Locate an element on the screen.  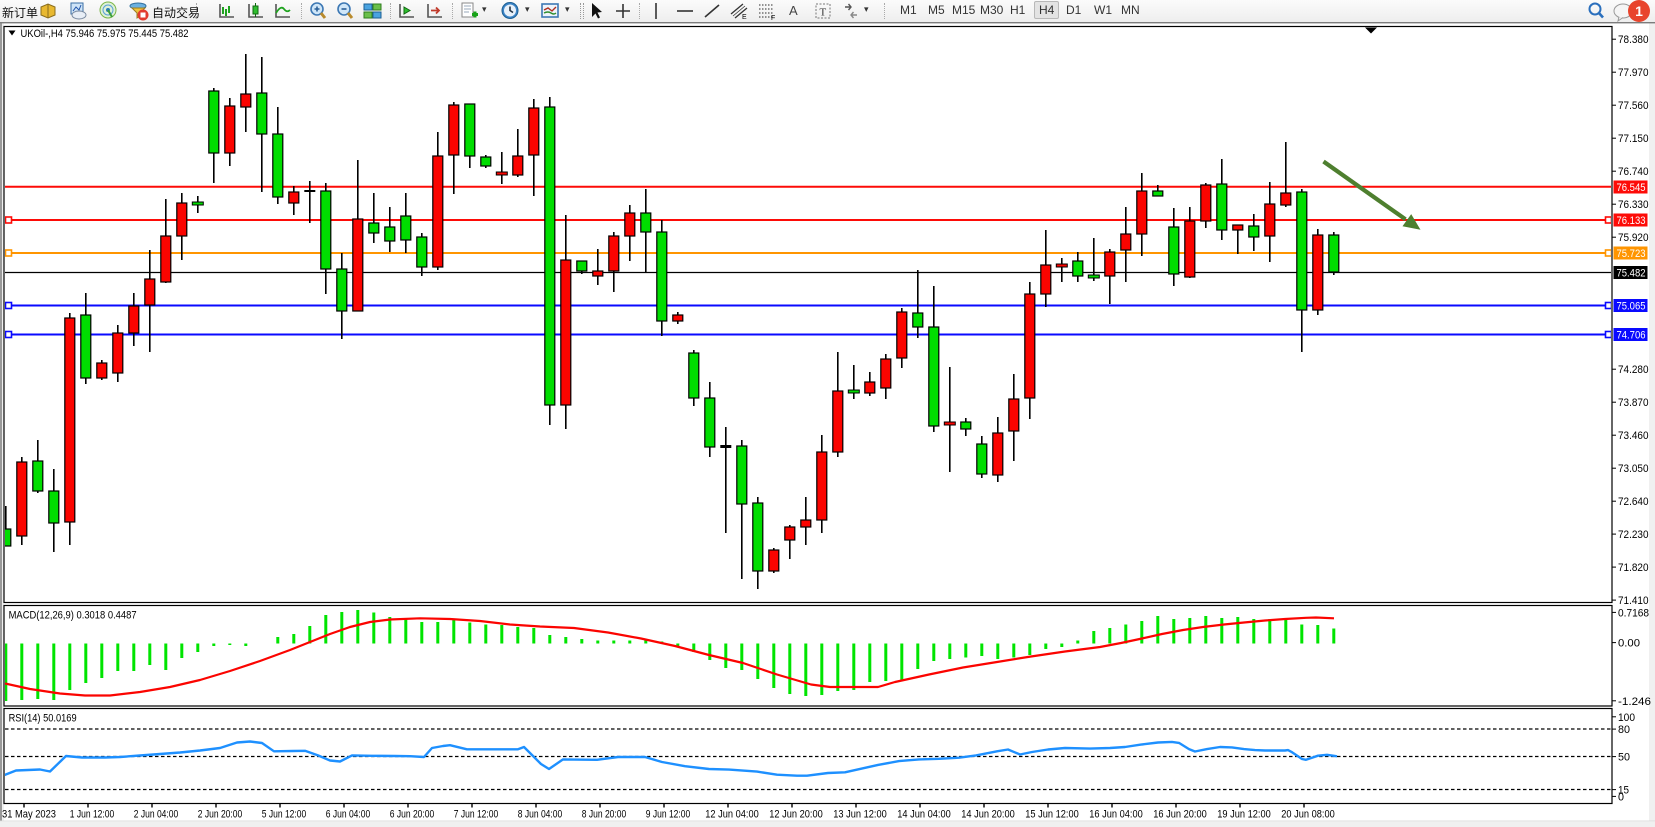
svg-text: 20 Jun 08:00 is located at coordinates (1308, 815).